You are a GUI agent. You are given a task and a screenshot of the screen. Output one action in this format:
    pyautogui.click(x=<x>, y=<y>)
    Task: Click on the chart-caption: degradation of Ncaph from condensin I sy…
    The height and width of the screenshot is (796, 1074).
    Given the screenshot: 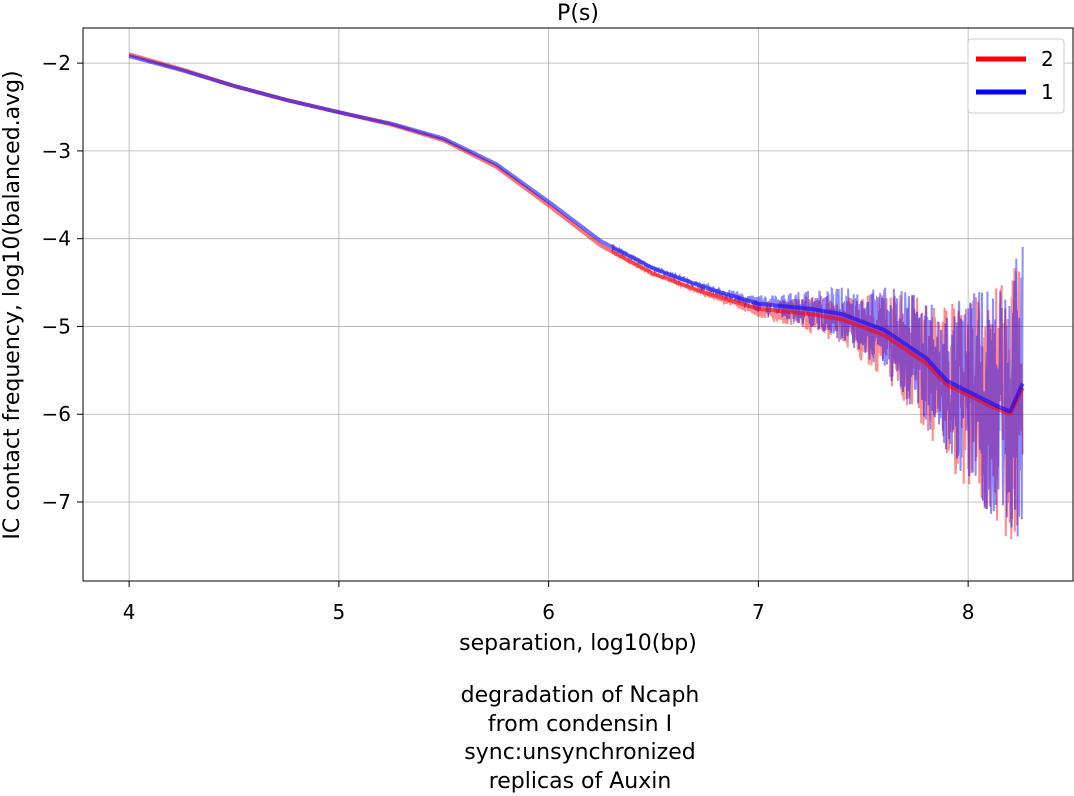 What is the action you would take?
    pyautogui.click(x=537, y=739)
    